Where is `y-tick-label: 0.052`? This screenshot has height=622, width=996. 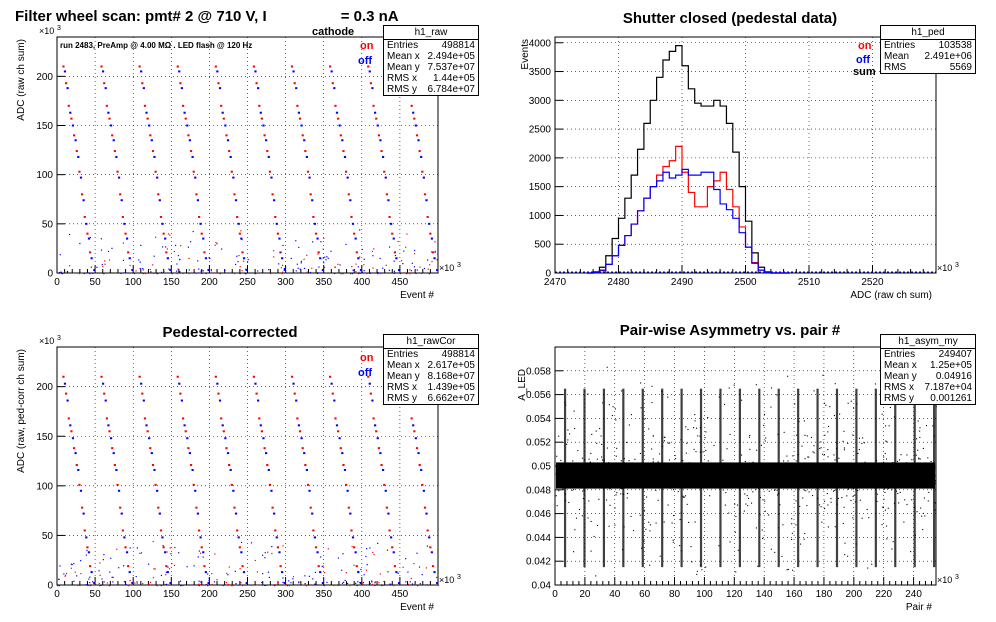
y-tick-label: 0.052 is located at coordinates (538, 443).